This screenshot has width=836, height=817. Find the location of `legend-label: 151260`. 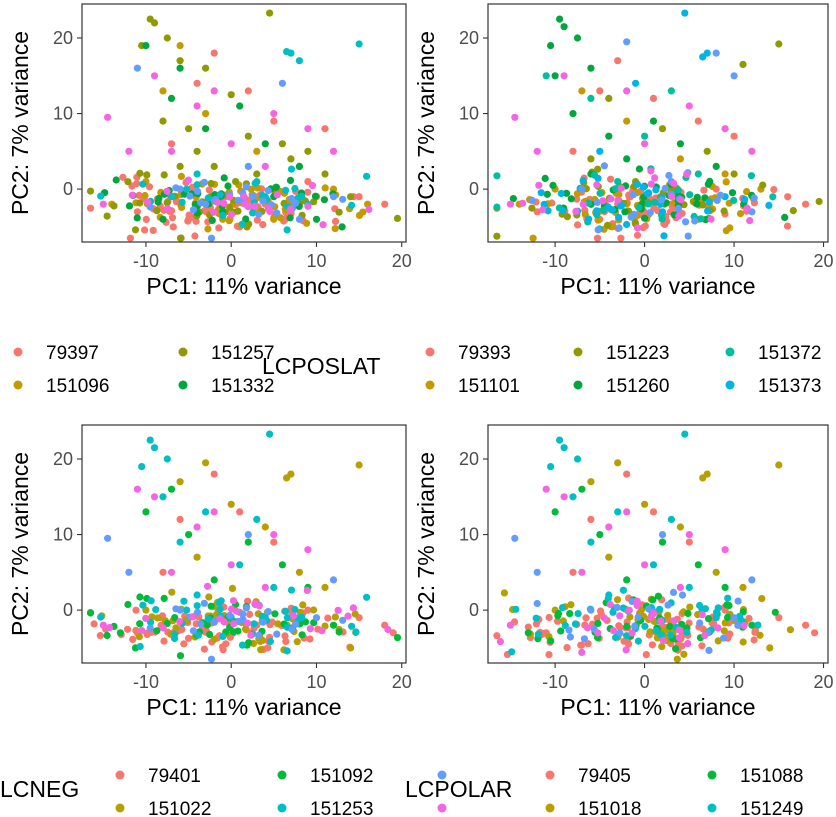

legend-label: 151260 is located at coordinates (637, 386).